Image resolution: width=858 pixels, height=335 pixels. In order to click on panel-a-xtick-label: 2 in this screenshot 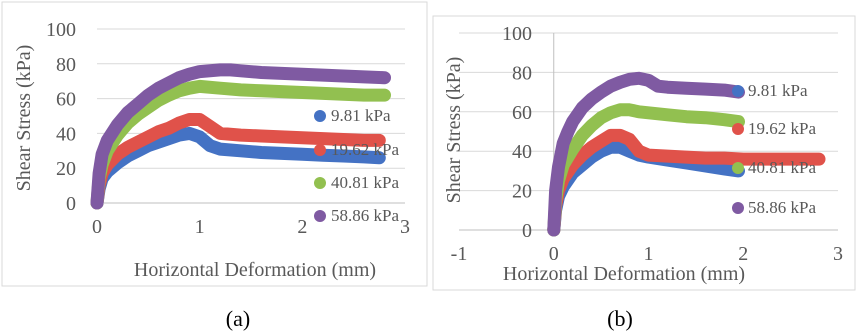, I will do `click(302, 227)`.